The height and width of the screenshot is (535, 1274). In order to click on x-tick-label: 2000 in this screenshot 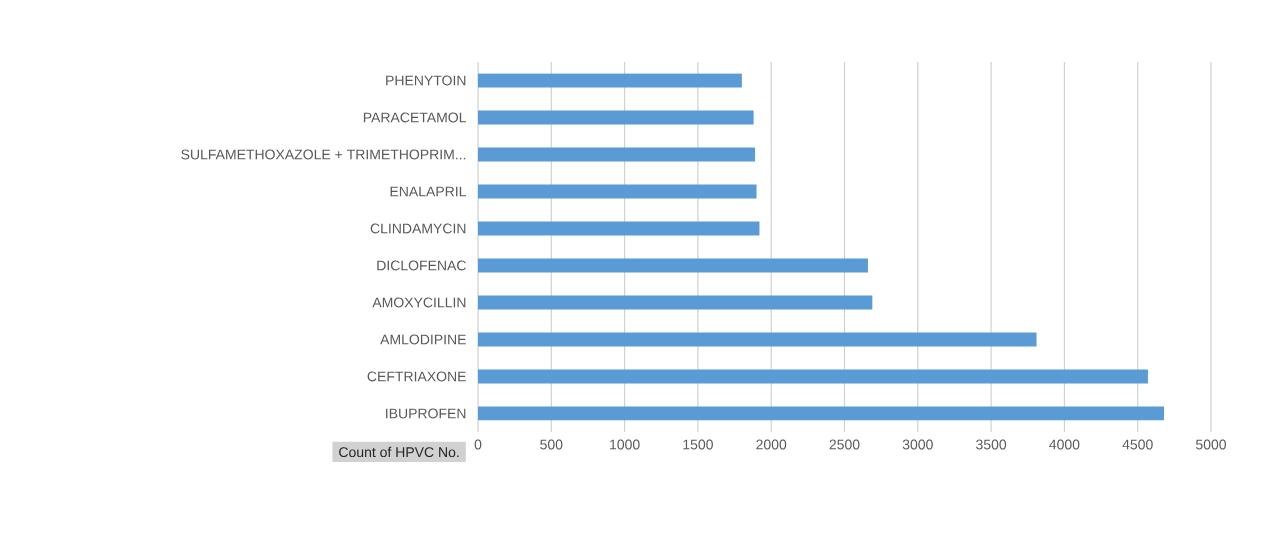, I will do `click(771, 444)`.